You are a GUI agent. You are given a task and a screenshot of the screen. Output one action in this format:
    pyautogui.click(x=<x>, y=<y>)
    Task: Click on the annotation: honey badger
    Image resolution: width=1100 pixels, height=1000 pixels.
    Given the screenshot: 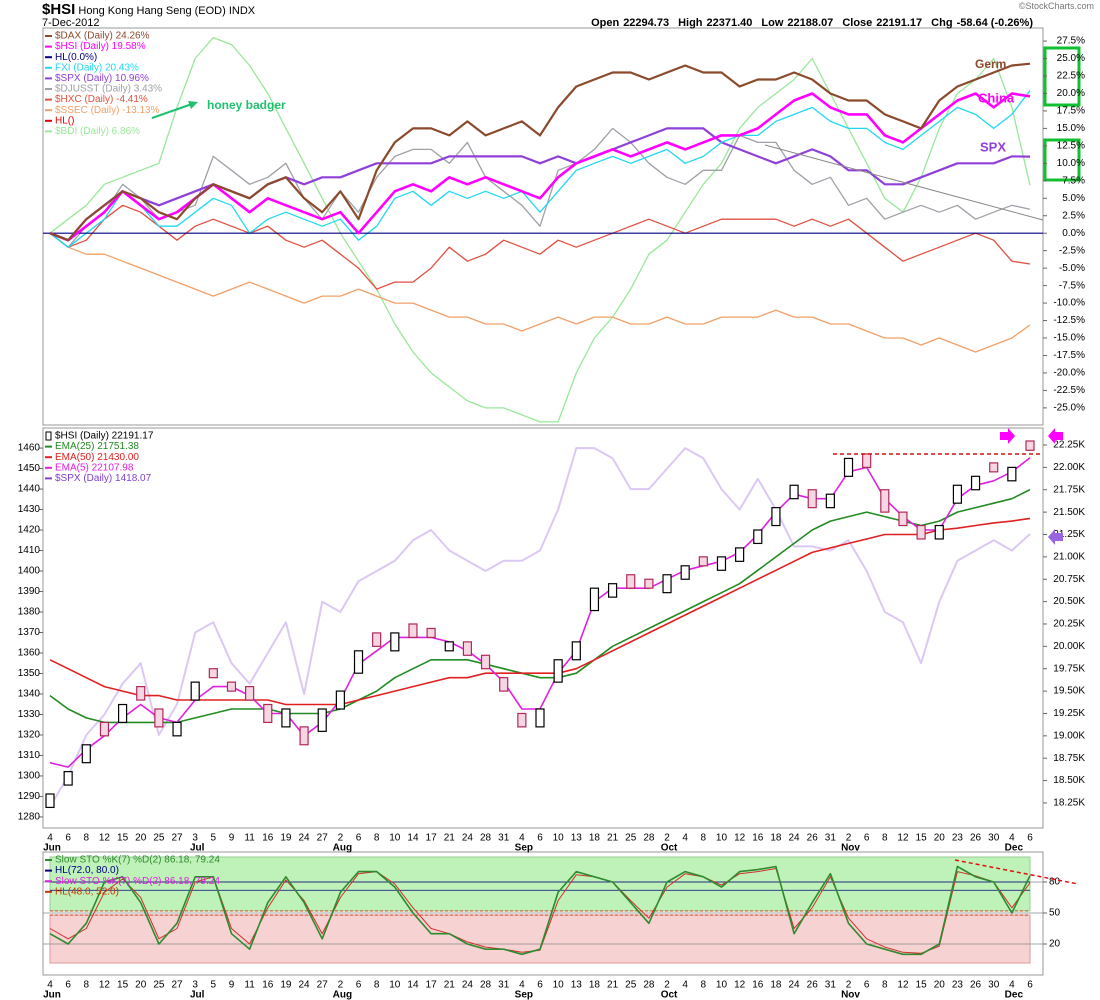 What is the action you would take?
    pyautogui.click(x=246, y=105)
    